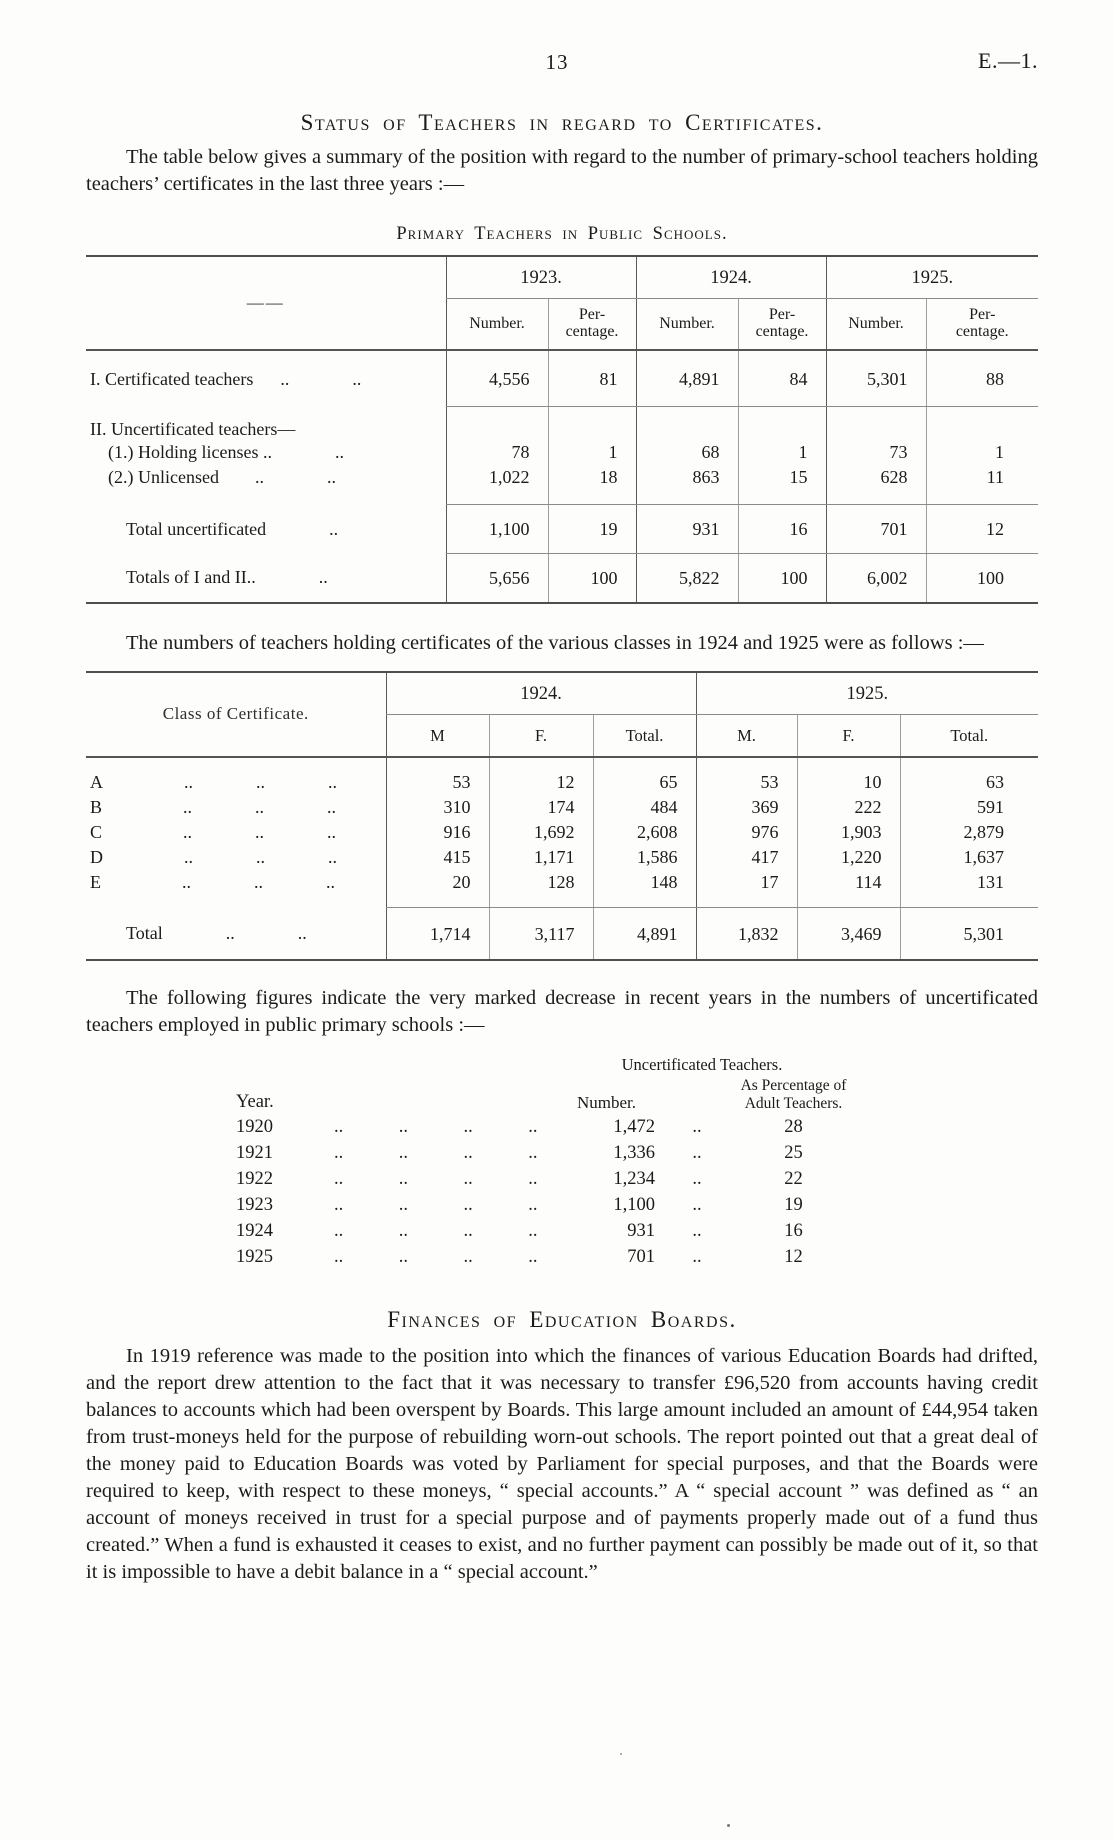 The width and height of the screenshot is (1114, 1841). What do you see at coordinates (209, 577) in the screenshot?
I see `row-label-cell: Totals of I and II.. ..` at bounding box center [209, 577].